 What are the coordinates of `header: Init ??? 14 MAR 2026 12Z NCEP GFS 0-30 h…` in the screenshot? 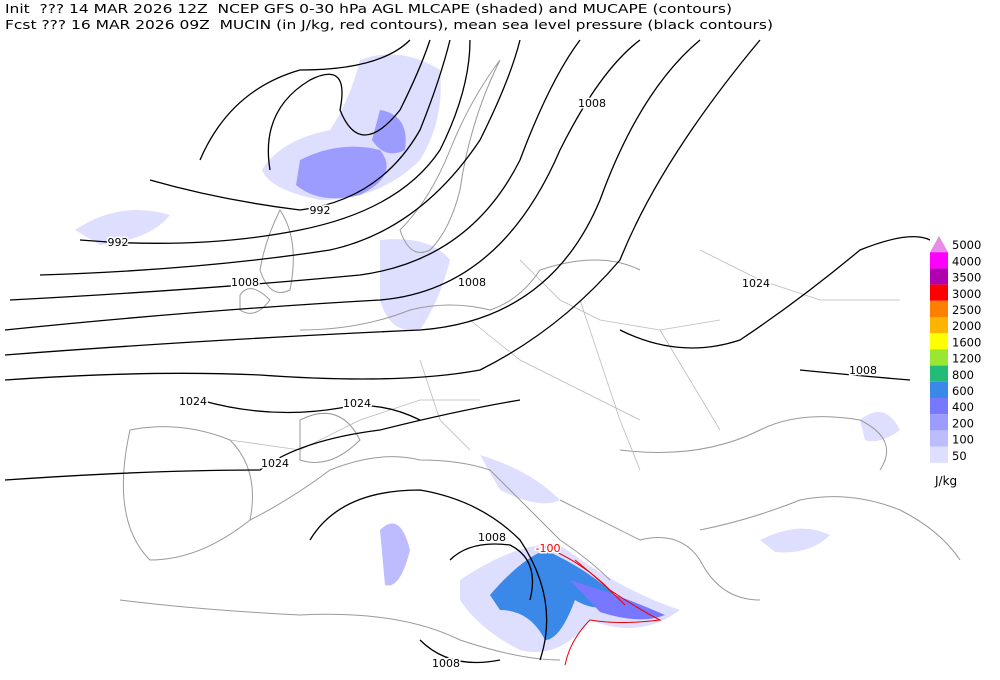 It's located at (389, 17).